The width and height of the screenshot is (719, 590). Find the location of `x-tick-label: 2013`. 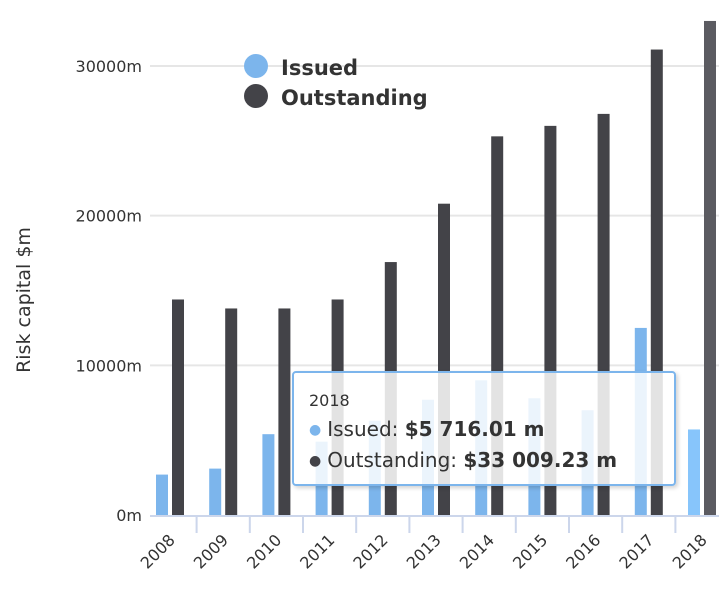

x-tick-label: 2013 is located at coordinates (424, 551).